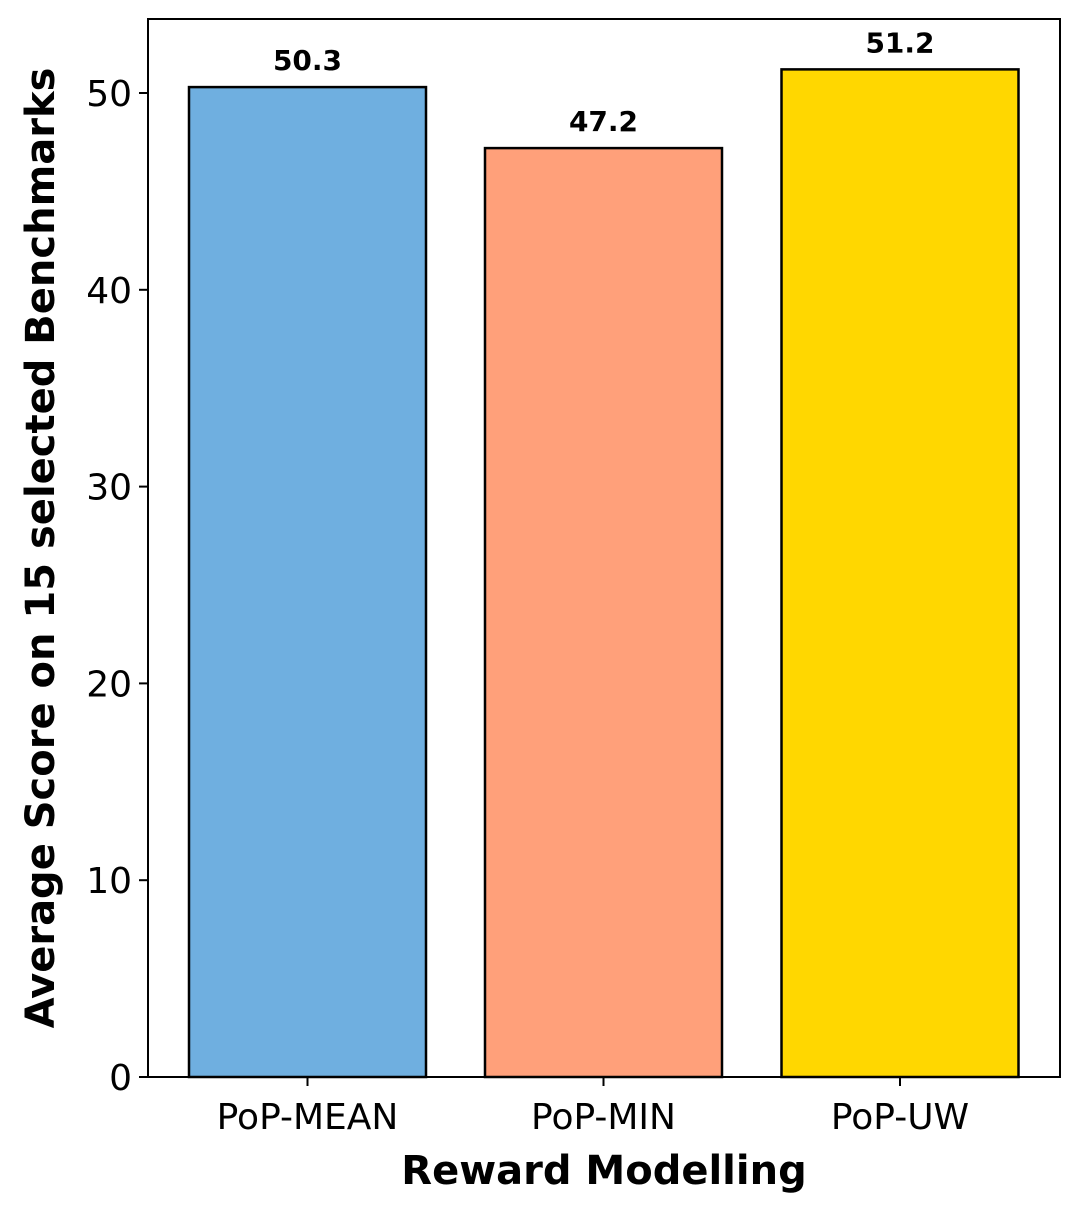 Image resolution: width=1080 pixels, height=1217 pixels. I want to click on y-axis: 0 10 20 30 40 50, so click(117, 586).